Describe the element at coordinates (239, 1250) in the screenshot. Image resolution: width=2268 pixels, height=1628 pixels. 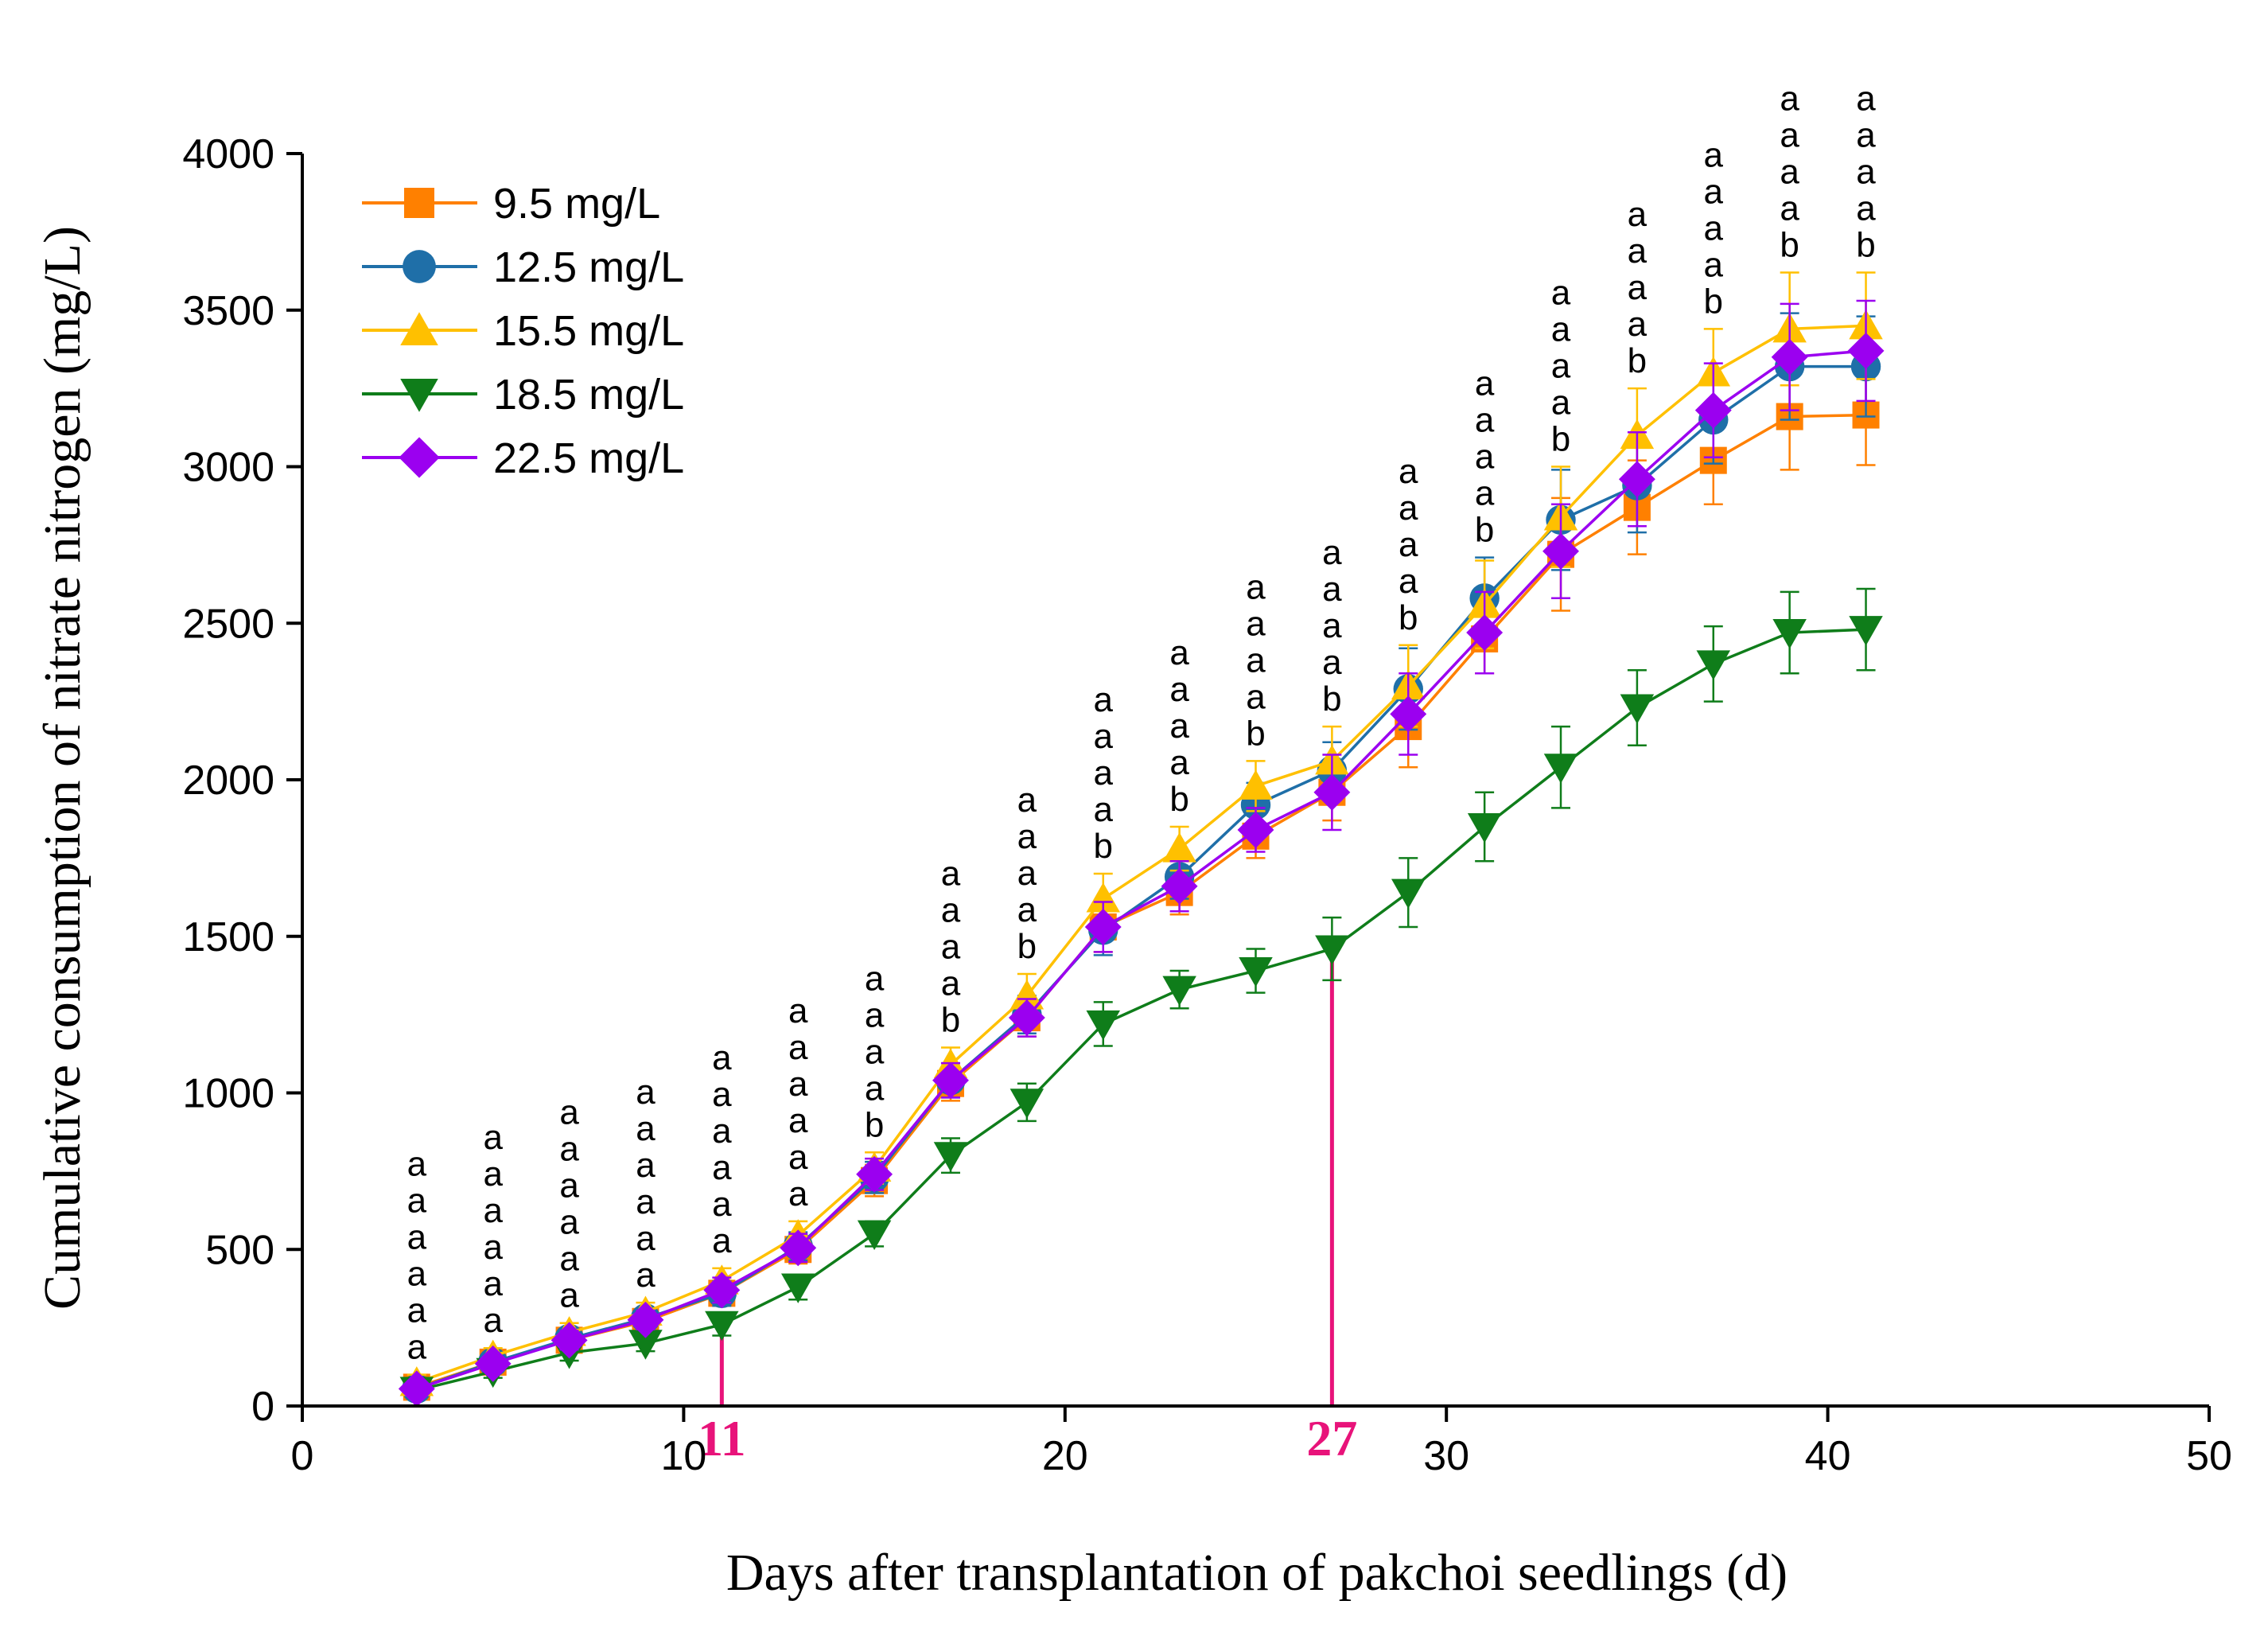
I see `y-tick-label: 500` at that location.